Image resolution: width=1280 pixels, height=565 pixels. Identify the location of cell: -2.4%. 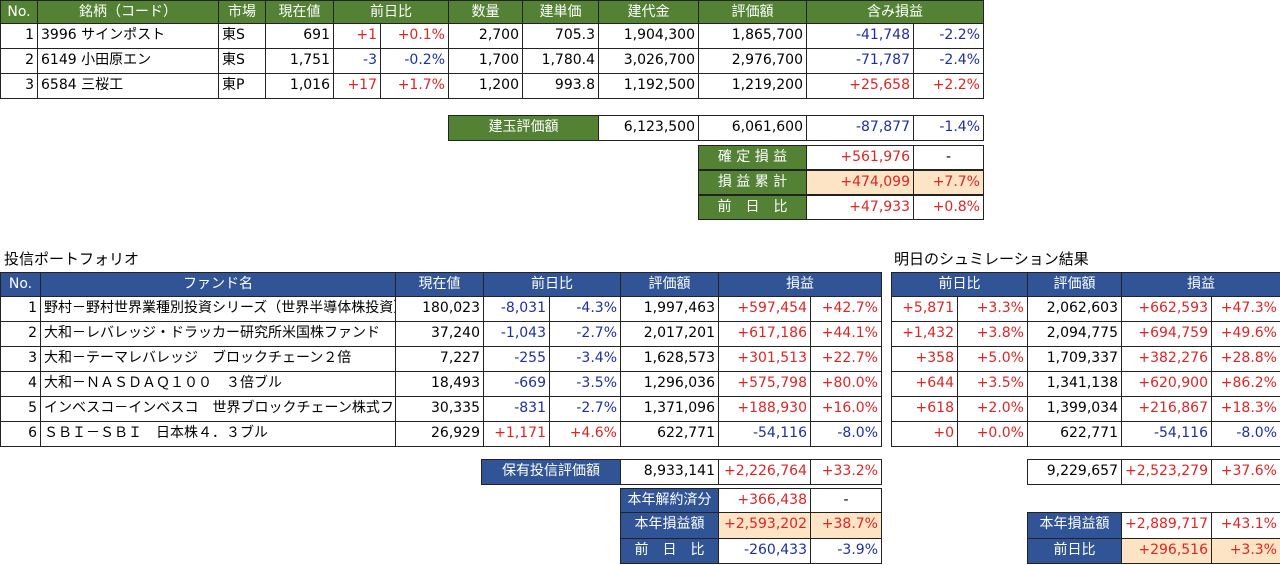
(948, 61).